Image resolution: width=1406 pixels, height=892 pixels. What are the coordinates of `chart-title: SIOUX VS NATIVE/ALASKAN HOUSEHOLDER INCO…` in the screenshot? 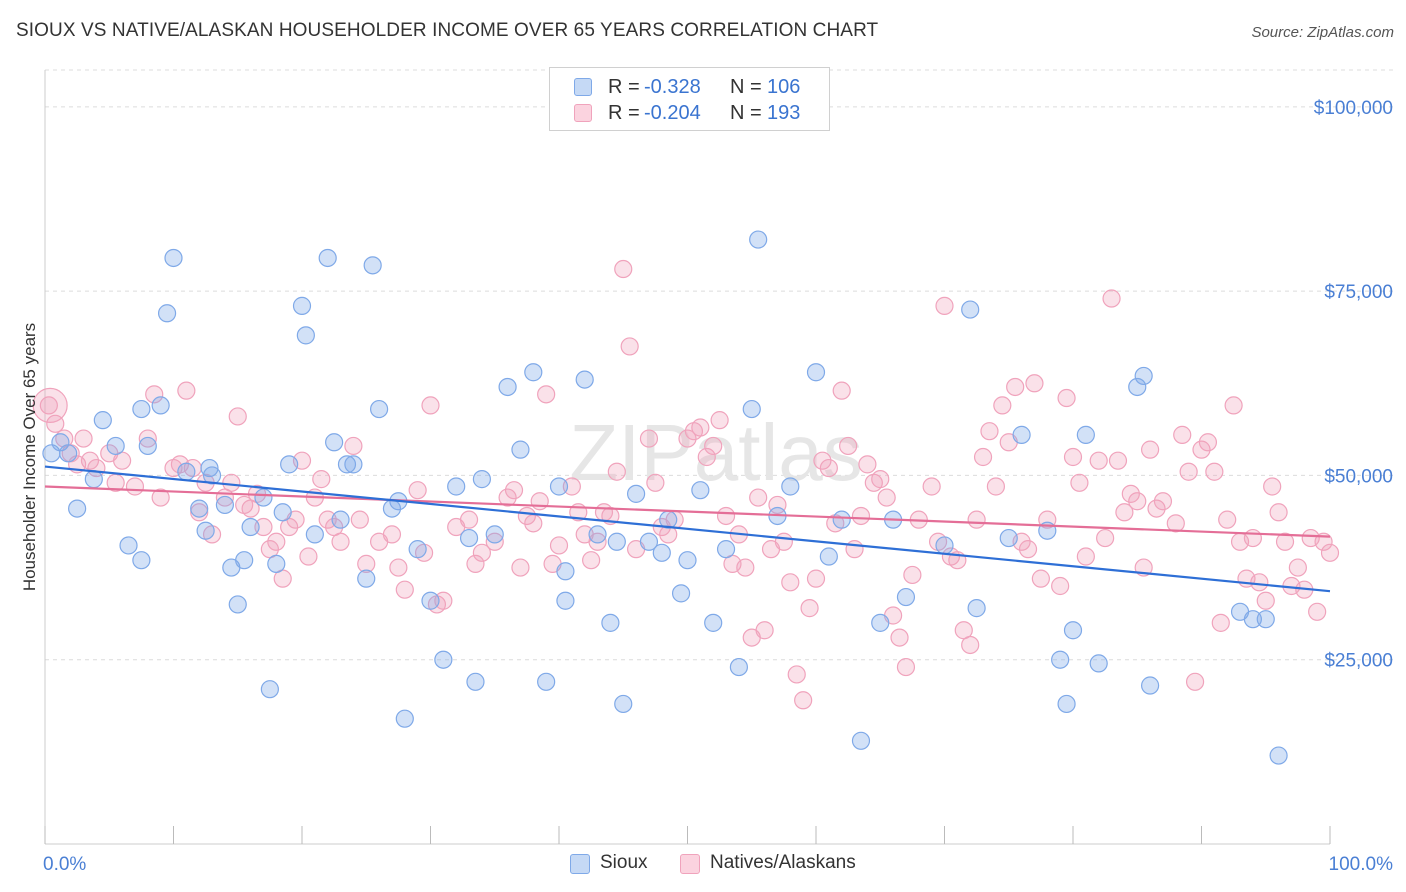 It's located at (447, 30).